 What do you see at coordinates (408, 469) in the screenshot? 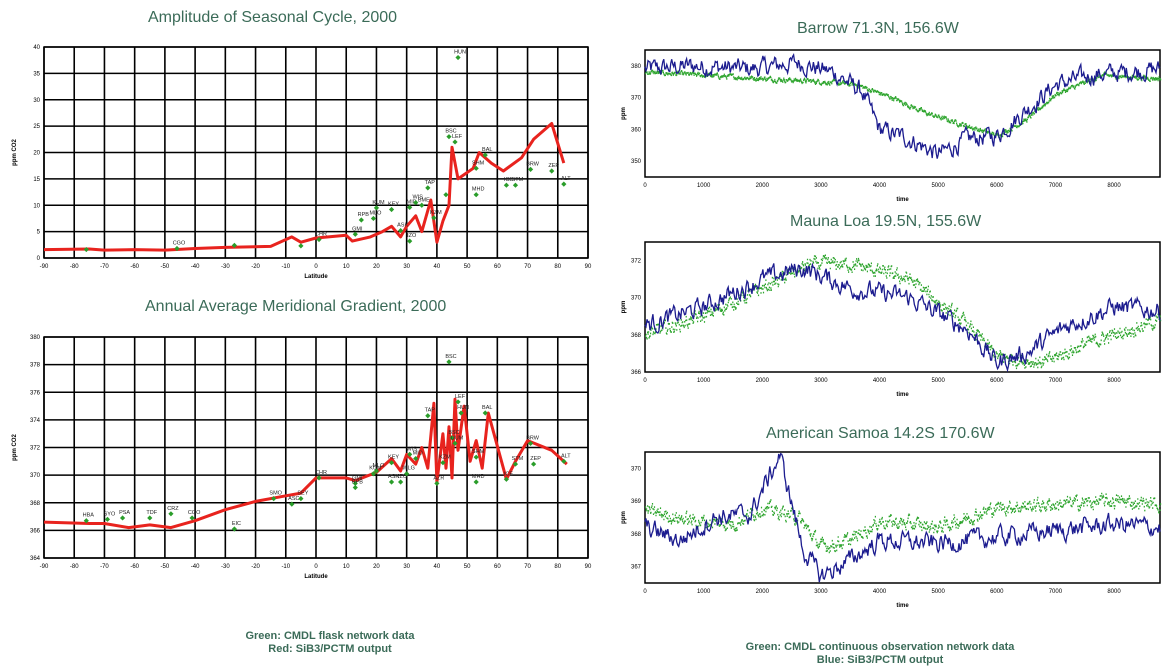
I see `station-label: WLG` at bounding box center [408, 469].